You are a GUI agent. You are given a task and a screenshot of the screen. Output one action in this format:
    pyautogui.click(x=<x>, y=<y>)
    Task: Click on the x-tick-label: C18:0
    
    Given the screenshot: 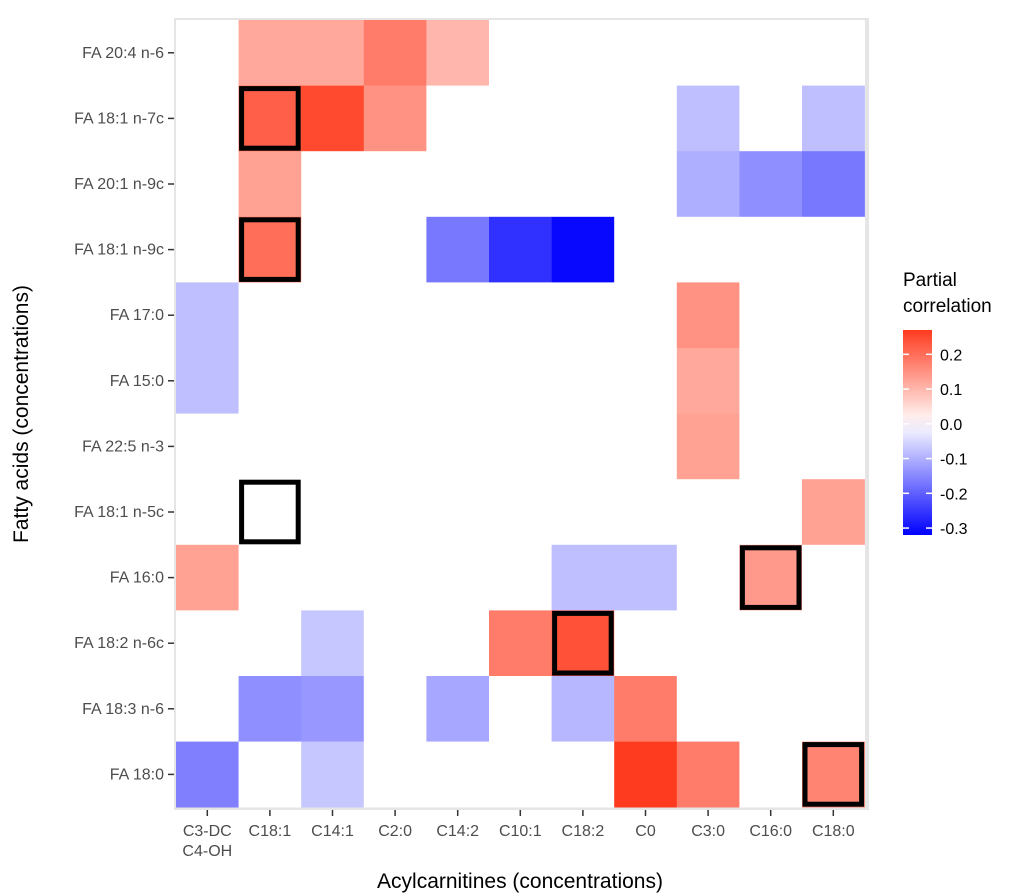 What is the action you would take?
    pyautogui.click(x=833, y=831)
    